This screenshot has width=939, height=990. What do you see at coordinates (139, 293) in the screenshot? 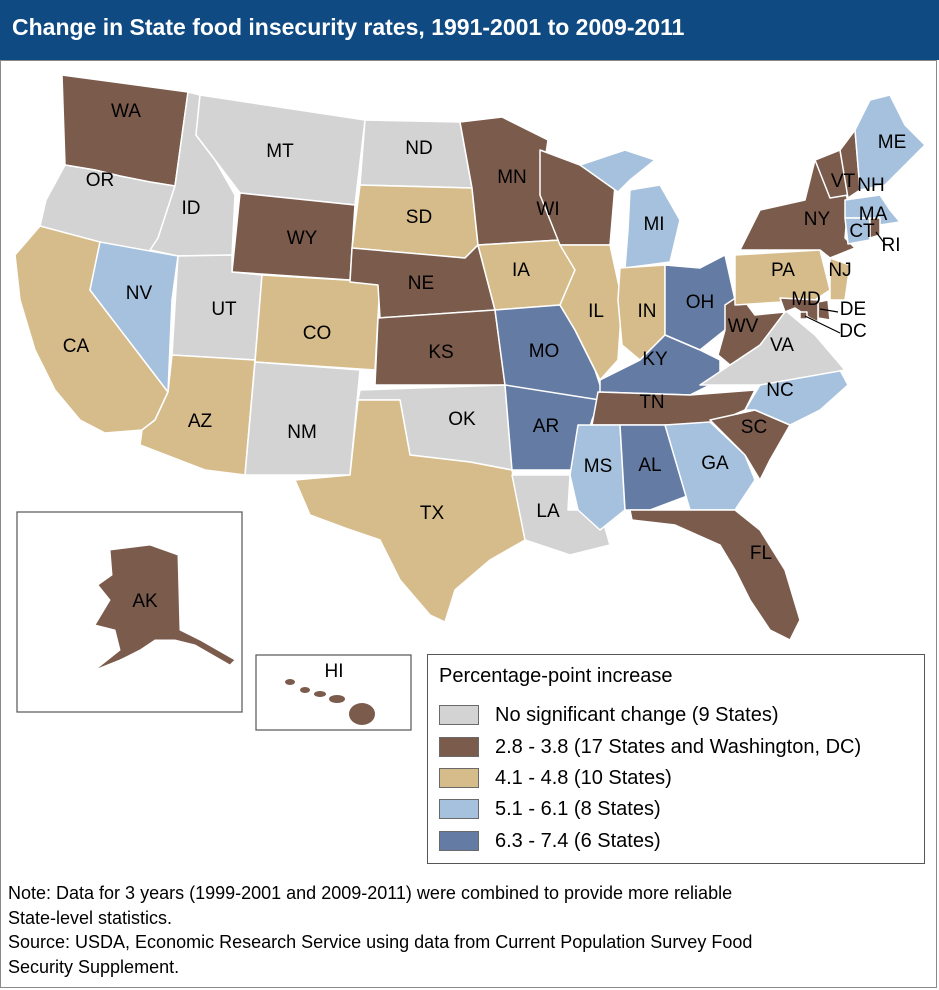
I see `label-NV: NV` at bounding box center [139, 293].